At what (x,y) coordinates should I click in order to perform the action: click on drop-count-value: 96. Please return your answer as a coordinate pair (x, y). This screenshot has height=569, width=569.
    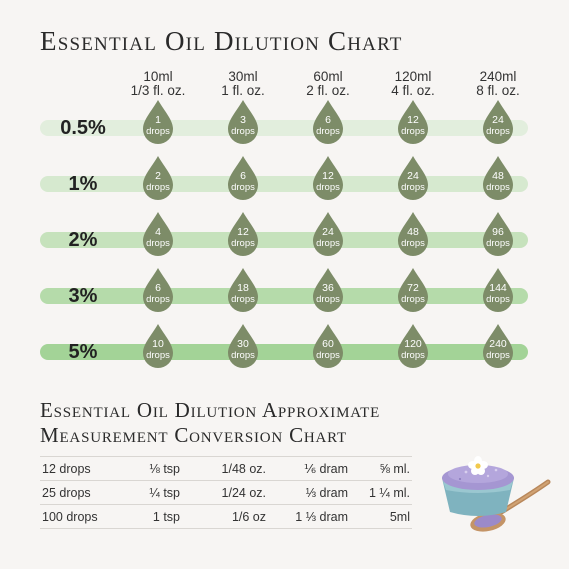
    Looking at the image, I should click on (498, 232).